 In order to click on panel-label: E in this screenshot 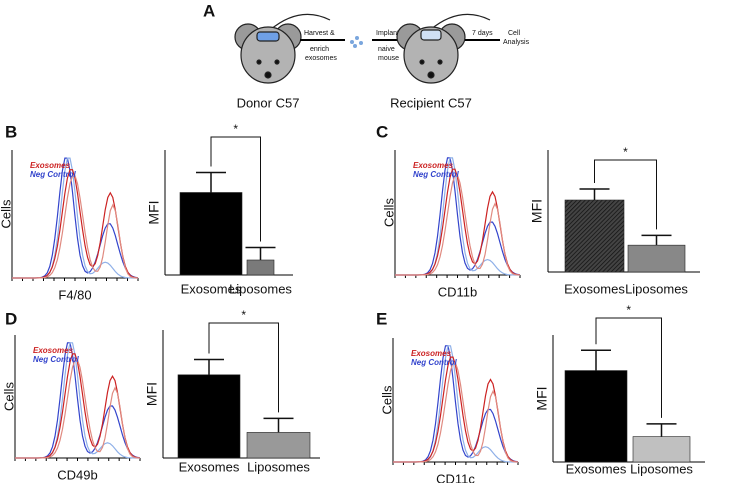, I will do `click(381, 318)`.